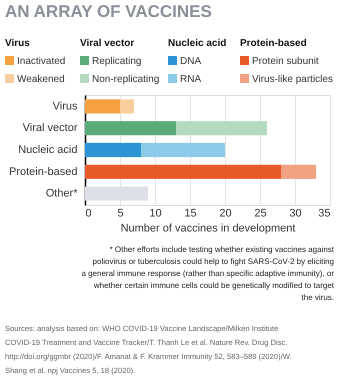 This screenshot has height=382, width=341. What do you see at coordinates (295, 214) in the screenshot?
I see `x-tick-label: 30` at bounding box center [295, 214].